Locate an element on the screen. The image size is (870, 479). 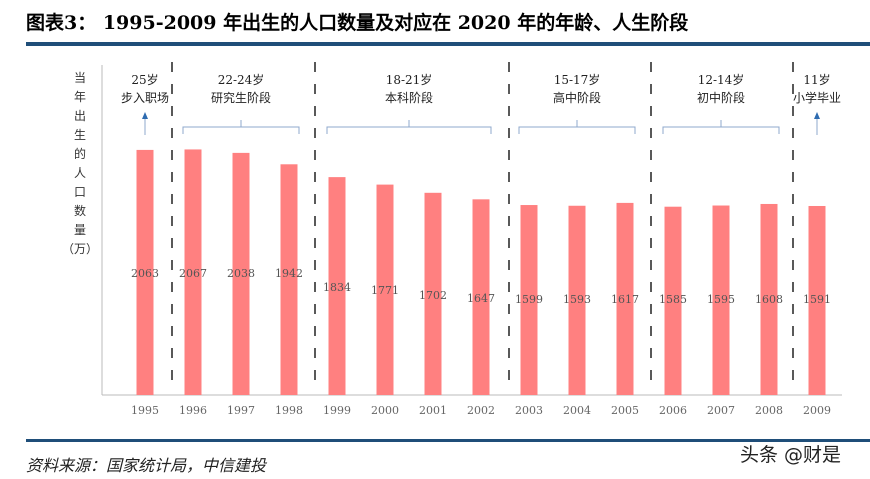
bar-1996 is located at coordinates (193, 272).